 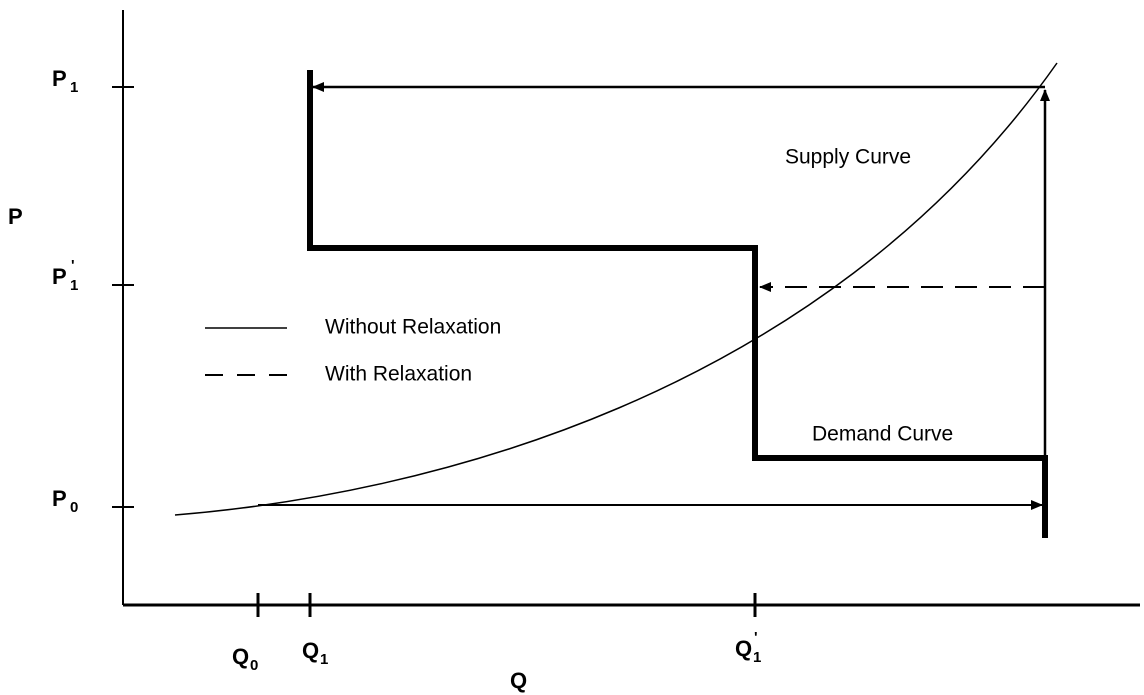 What do you see at coordinates (848, 157) in the screenshot?
I see `supply-label: Supply Curve` at bounding box center [848, 157].